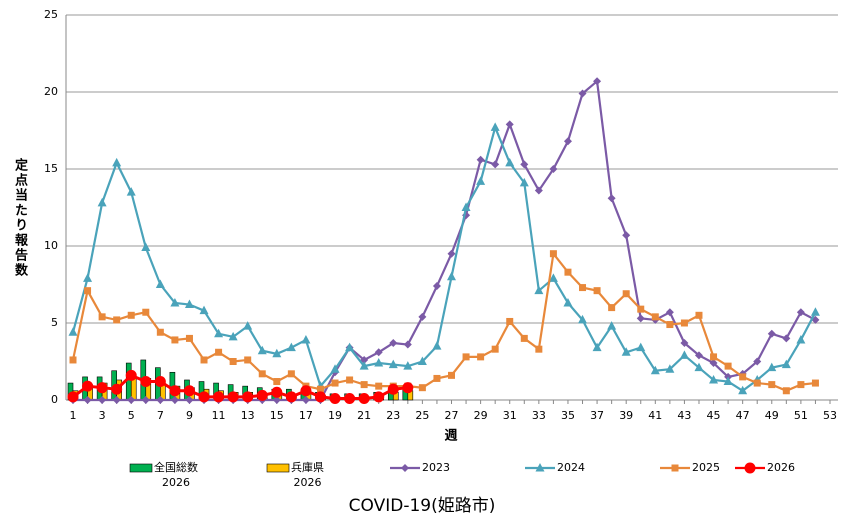 This screenshot has width=844, height=523. I want to click on x-tick-label: 3, so click(102, 415).